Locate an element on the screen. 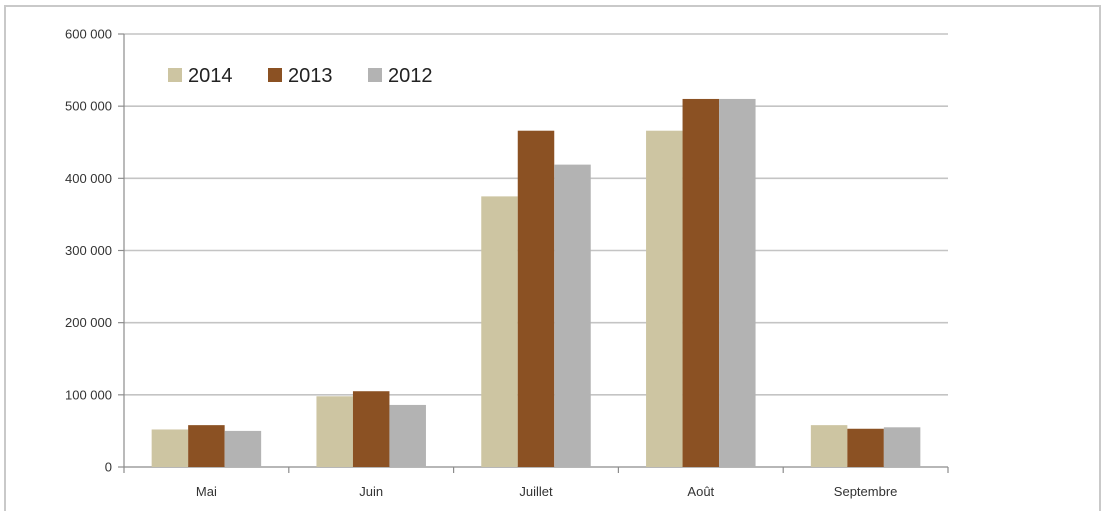 The height and width of the screenshot is (511, 1108). y-tick-label: 100 000 is located at coordinates (88, 394).